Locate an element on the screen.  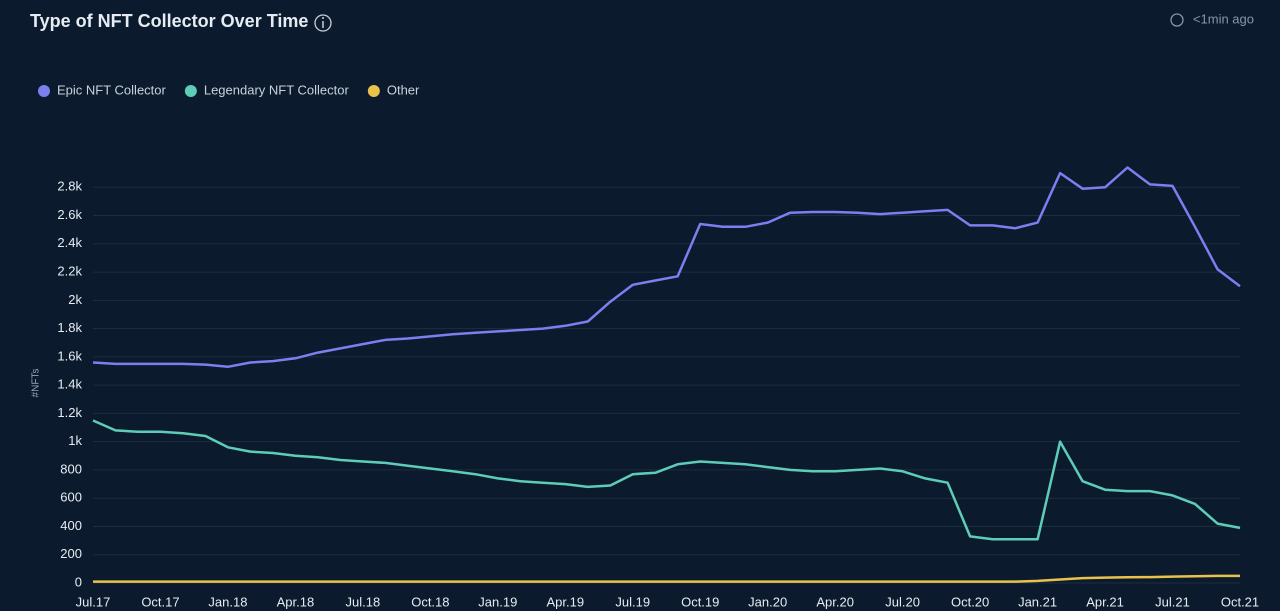
y-tick-label: 1.6k is located at coordinates (69, 355).